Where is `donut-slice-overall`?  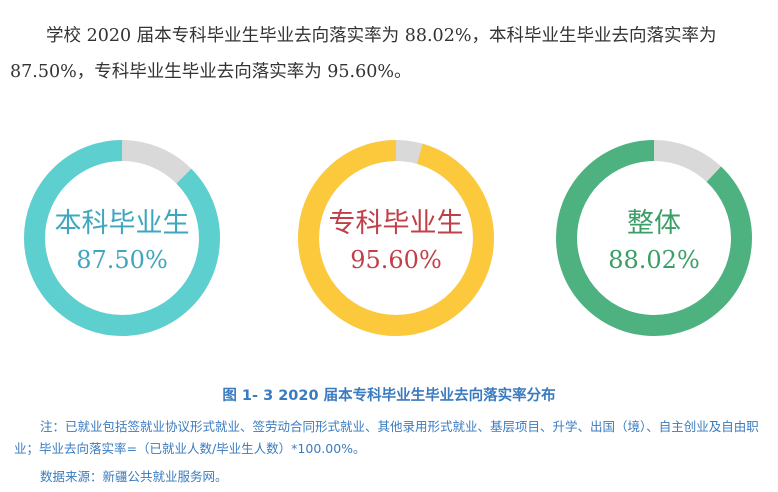
donut-slice-overall is located at coordinates (654, 238).